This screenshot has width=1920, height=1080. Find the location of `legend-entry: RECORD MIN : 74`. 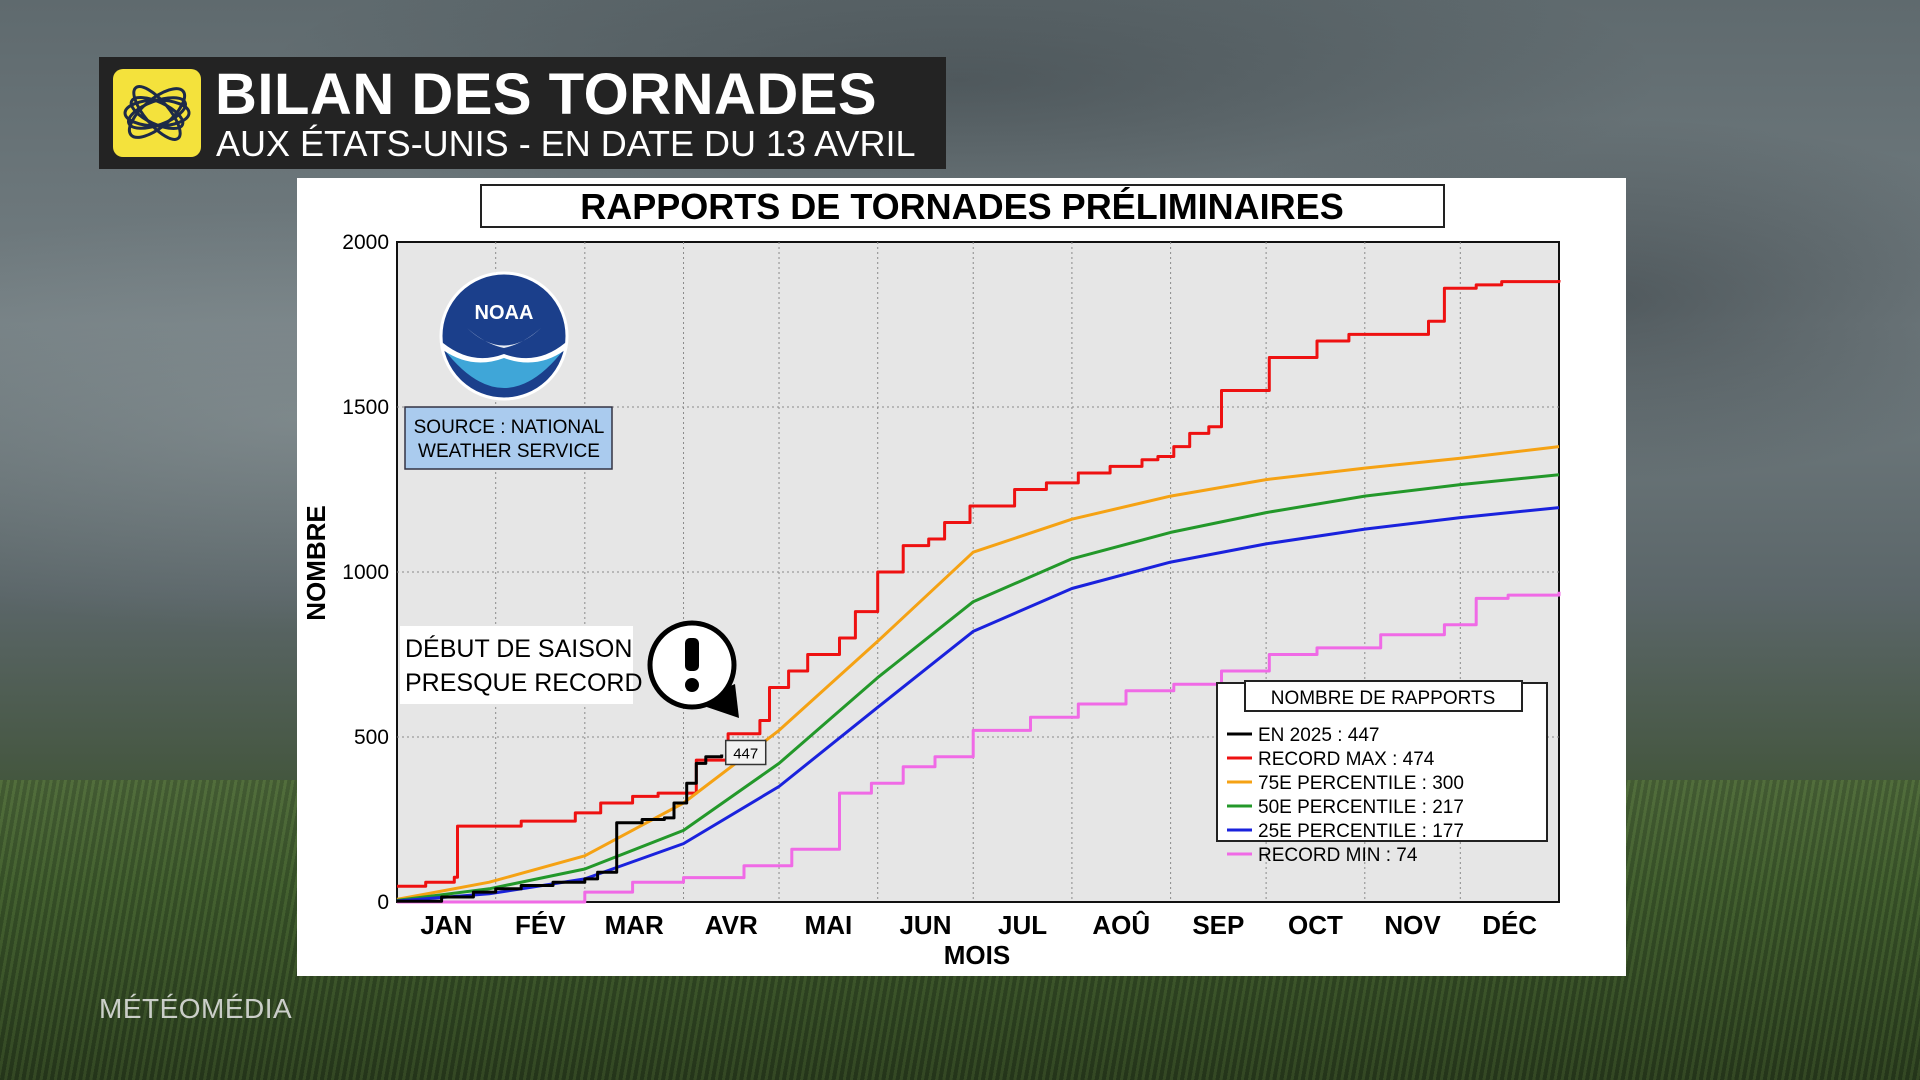

legend-entry: RECORD MIN : 74 is located at coordinates (1338, 855).